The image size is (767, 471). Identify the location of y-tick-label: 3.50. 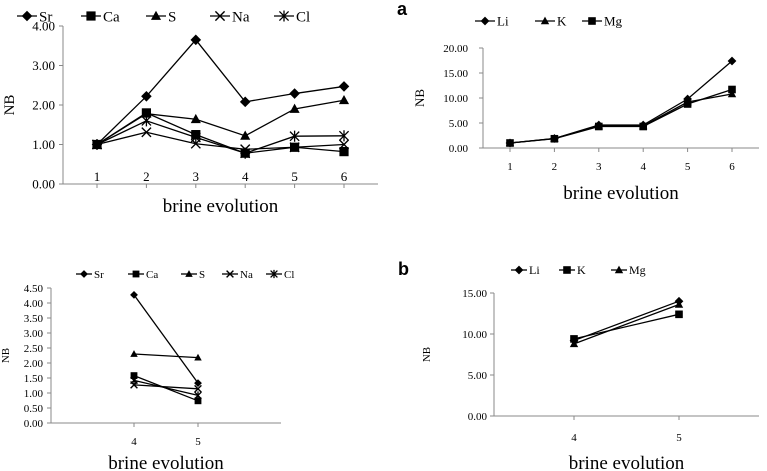
(34, 319).